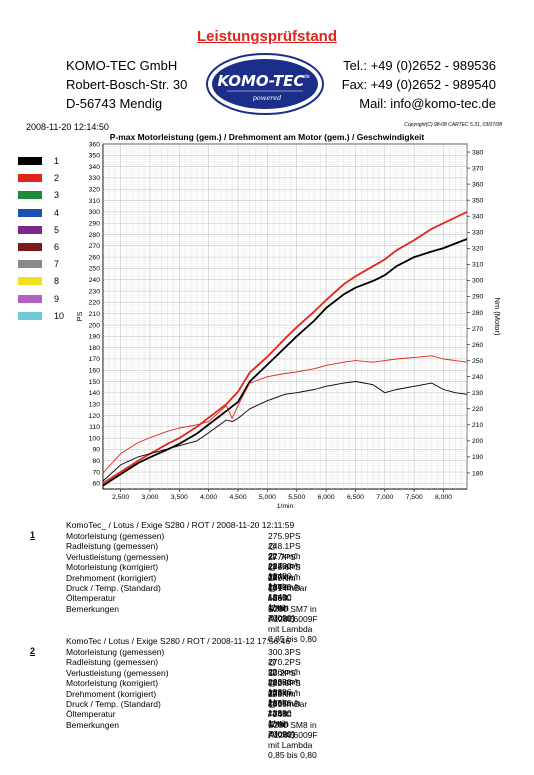  I want to click on y-left-tick-label: 250, so click(95, 269).